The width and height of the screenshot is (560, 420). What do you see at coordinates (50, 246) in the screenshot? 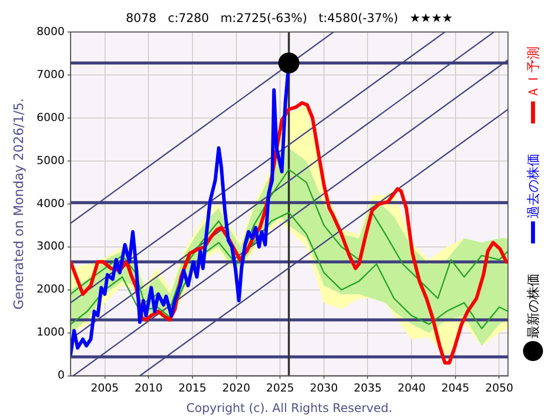
I see `y-tick-label: 3000` at bounding box center [50, 246].